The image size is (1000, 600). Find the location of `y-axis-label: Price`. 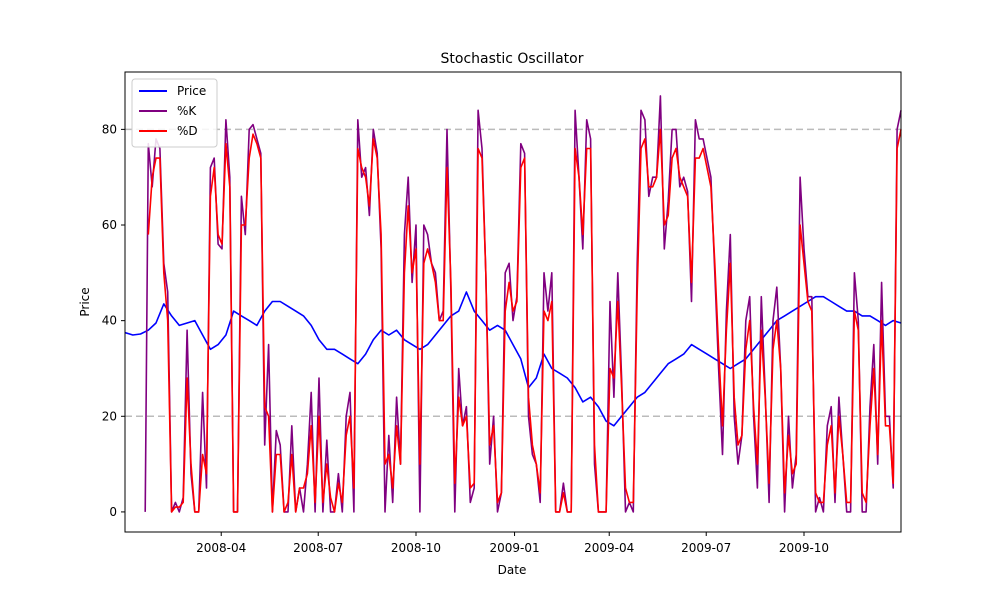

y-axis-label: Price is located at coordinates (85, 301).